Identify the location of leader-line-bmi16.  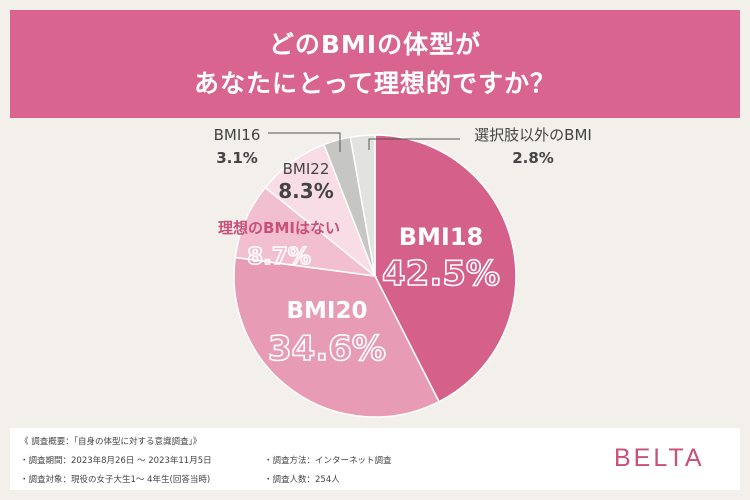
(304, 142).